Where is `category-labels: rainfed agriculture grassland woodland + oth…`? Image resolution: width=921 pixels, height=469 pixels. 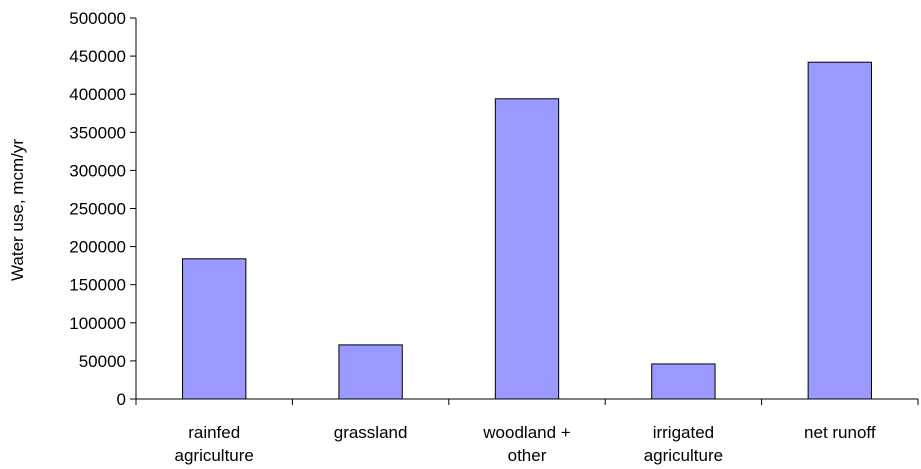 category-labels: rainfed agriculture grassland woodland + oth… is located at coordinates (525, 444).